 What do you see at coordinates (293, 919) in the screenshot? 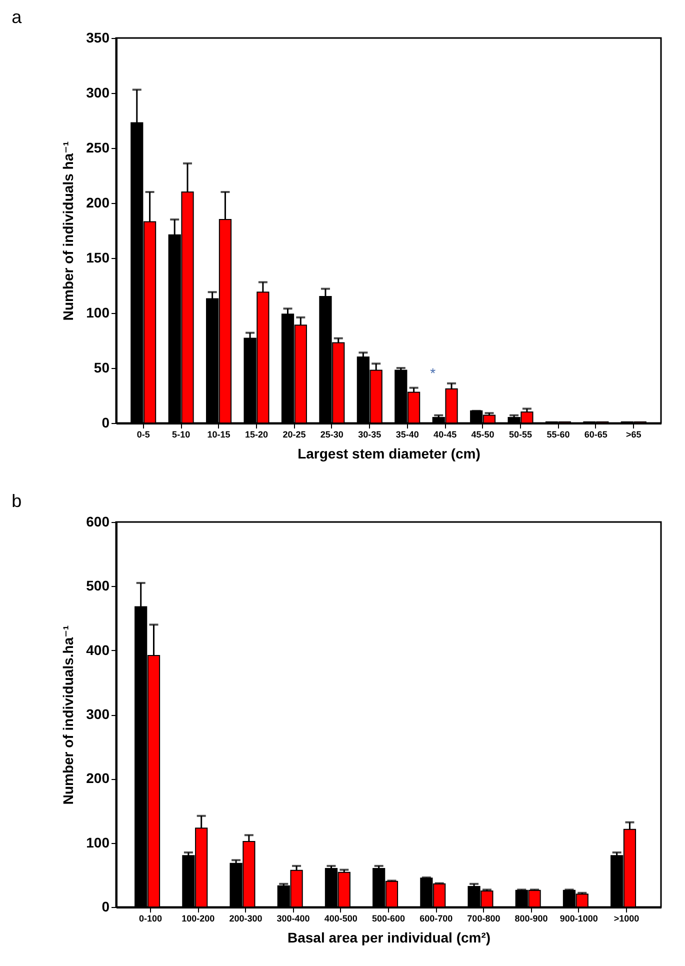
I see `x-tick-label: 300-400` at bounding box center [293, 919].